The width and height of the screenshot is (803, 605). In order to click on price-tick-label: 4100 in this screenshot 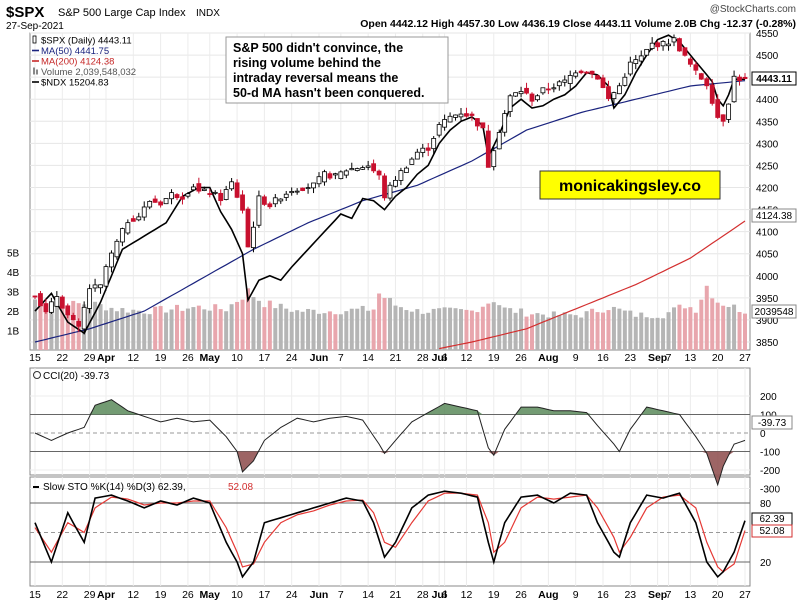, I will do `click(767, 233)`.